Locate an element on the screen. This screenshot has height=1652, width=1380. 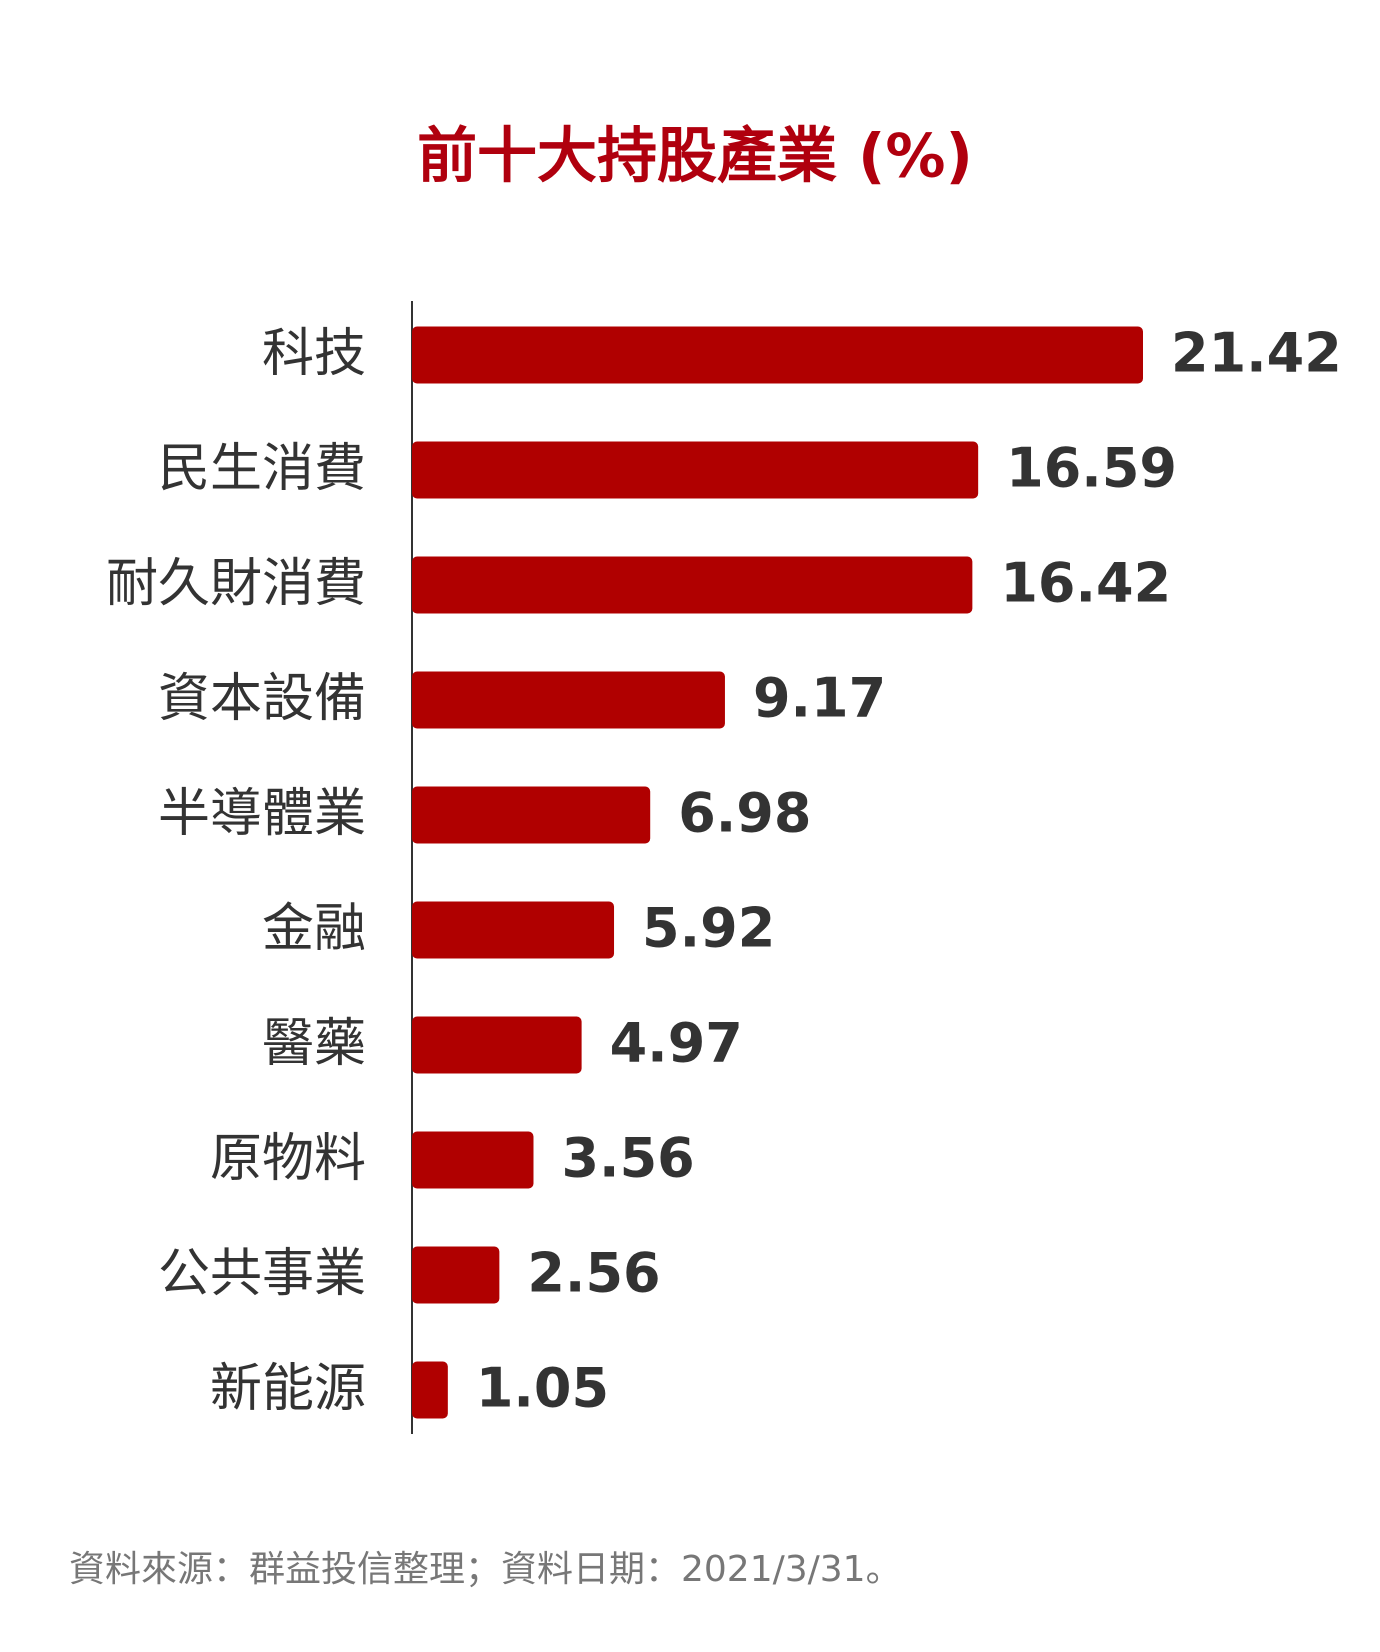
category-label: 資本設備 is located at coordinates (262, 699).